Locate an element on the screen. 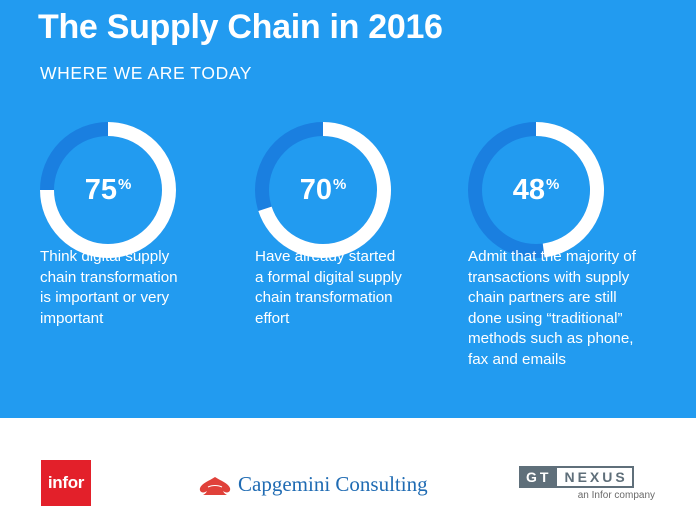 The width and height of the screenshot is (696, 522). gtnexus-wordmark: GT NEXUS is located at coordinates (576, 477).